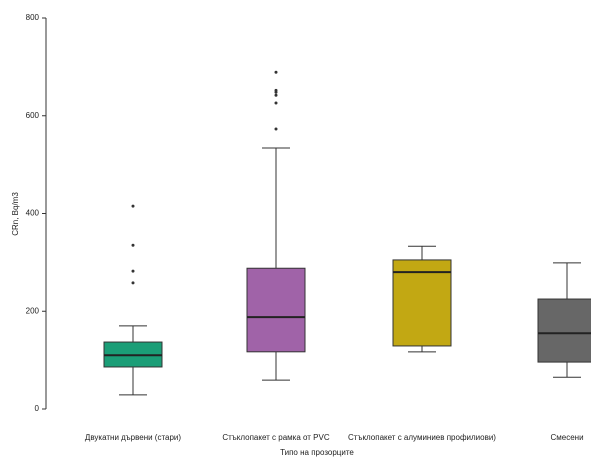 This screenshot has width=591, height=458. Describe the element at coordinates (33, 115) in the screenshot. I see `y-tick-label: 600` at that location.